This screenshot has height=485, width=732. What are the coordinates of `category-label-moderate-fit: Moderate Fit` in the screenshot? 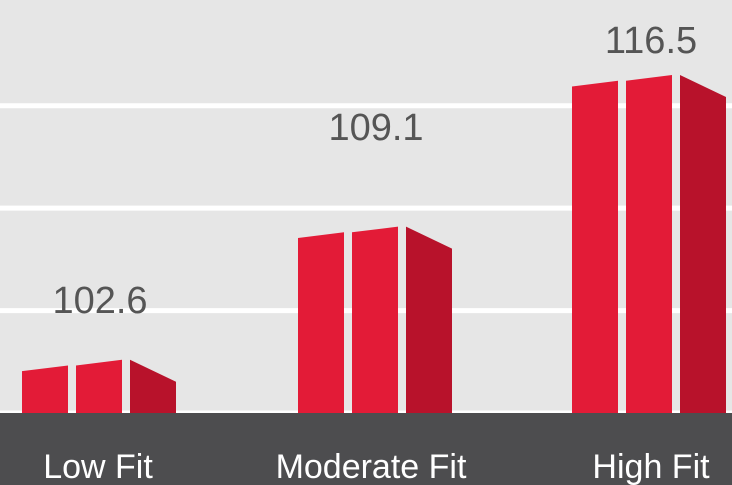 It's located at (371, 466).